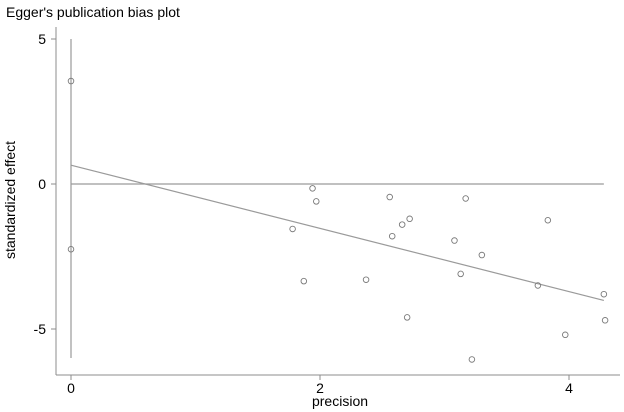 The width and height of the screenshot is (624, 412). I want to click on y-tick-label: 0, so click(42, 184).